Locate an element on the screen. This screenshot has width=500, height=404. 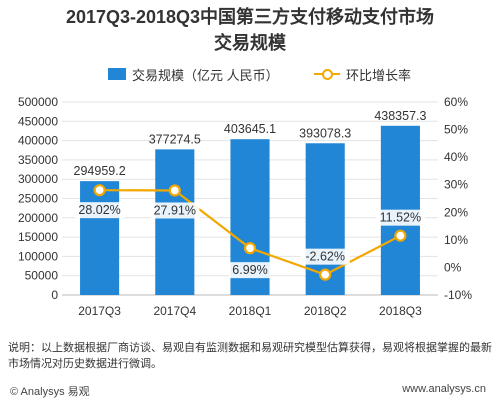
x-tick-label: 2018Q1 is located at coordinates (250, 311).